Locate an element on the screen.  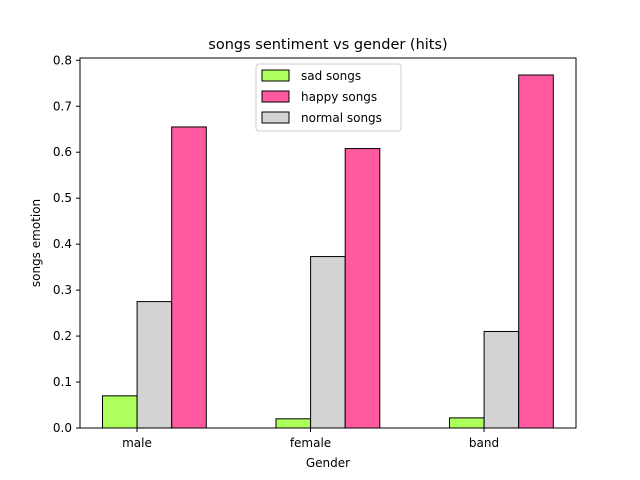
legend-label-normal-songs: normal songs is located at coordinates (341, 118).